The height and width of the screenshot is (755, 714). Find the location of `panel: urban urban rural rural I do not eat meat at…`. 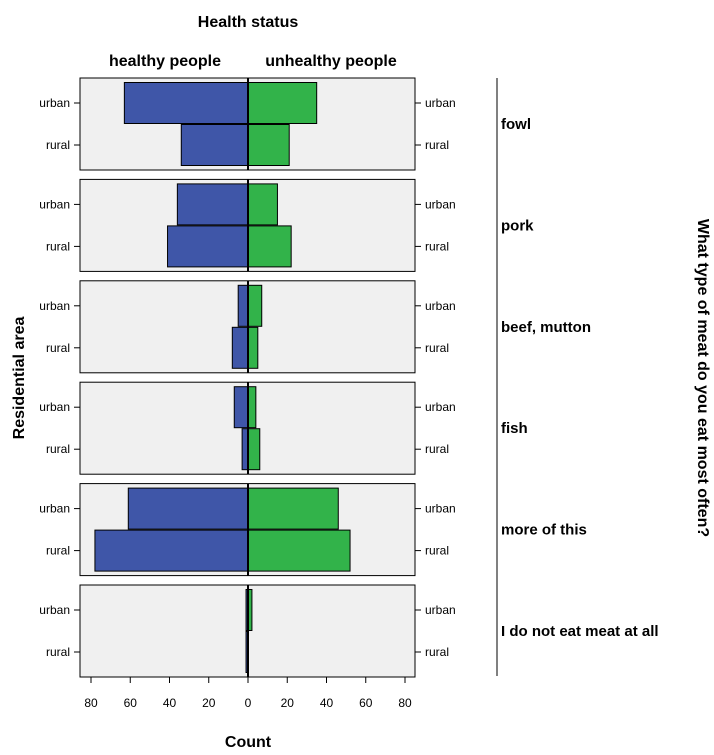

panel: urban urban rural rural I do not eat meat at… is located at coordinates (349, 631).